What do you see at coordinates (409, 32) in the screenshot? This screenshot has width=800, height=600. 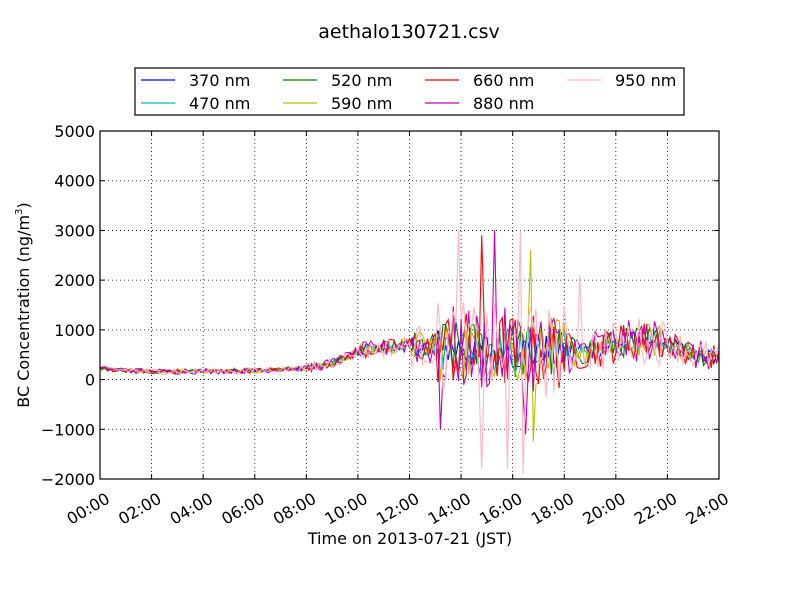 I see `chart-title: aethalo130721.csv` at bounding box center [409, 32].